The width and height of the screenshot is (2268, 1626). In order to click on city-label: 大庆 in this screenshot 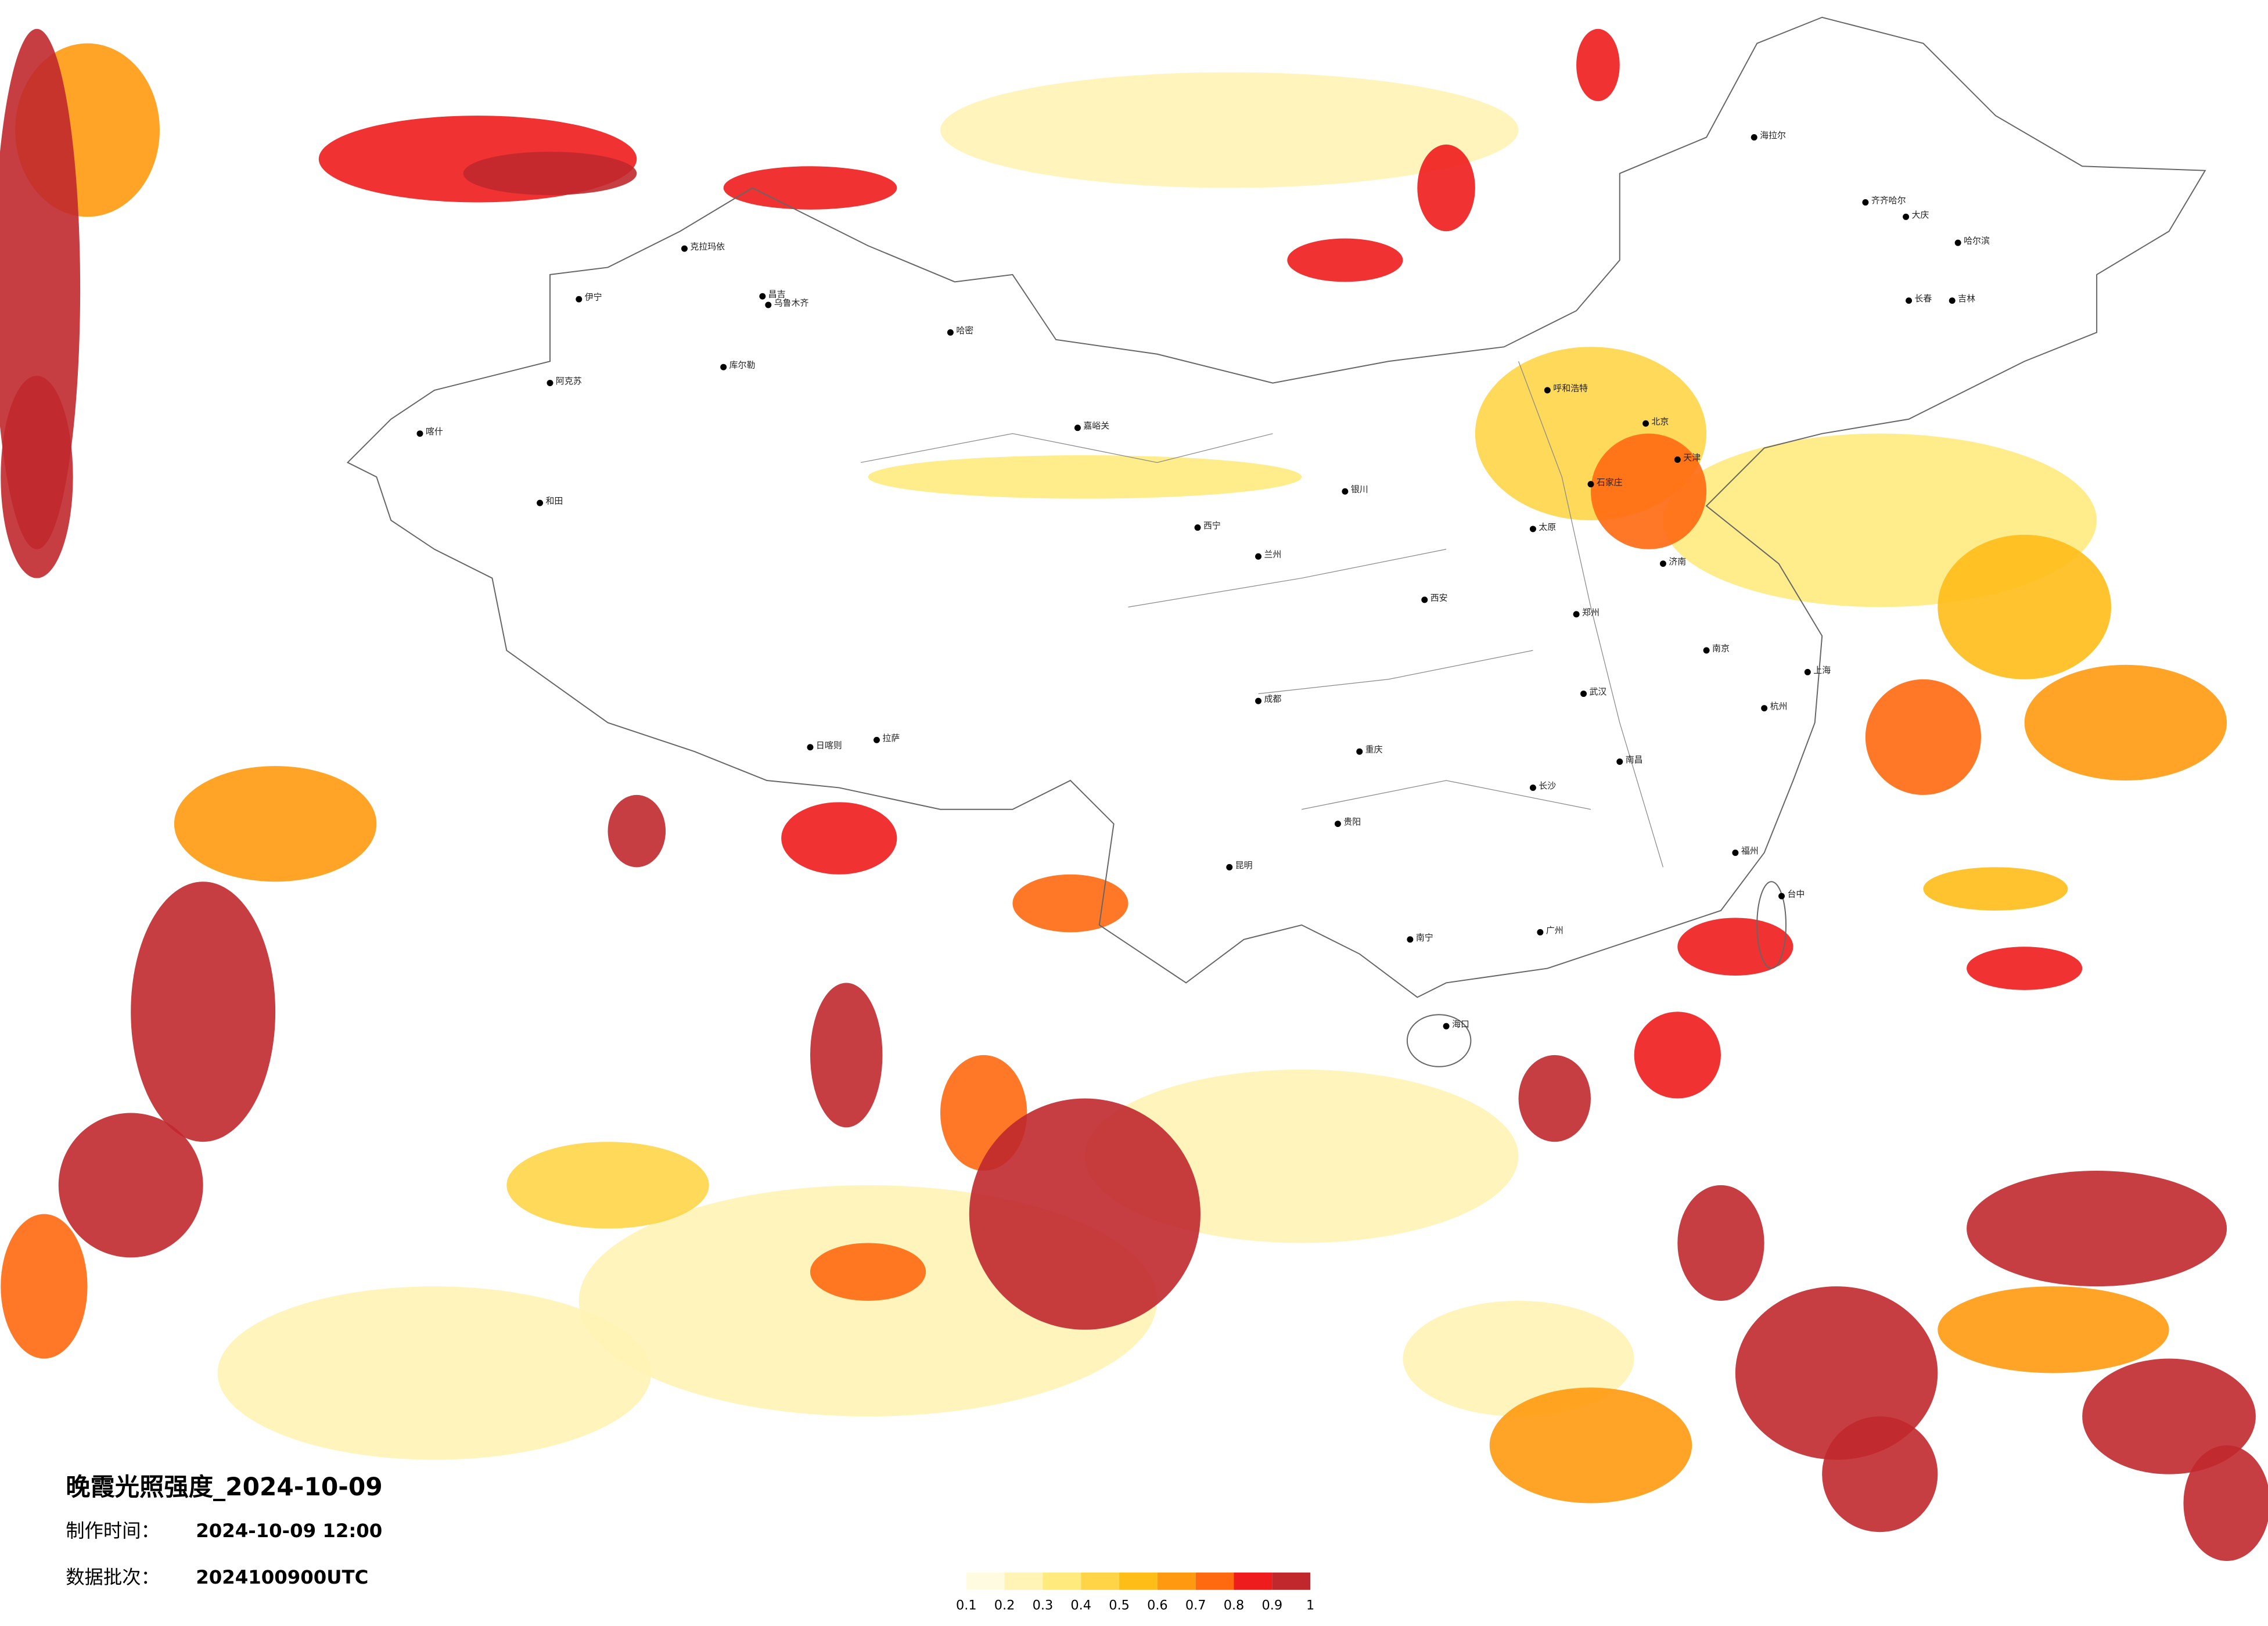, I will do `click(1920, 215)`.